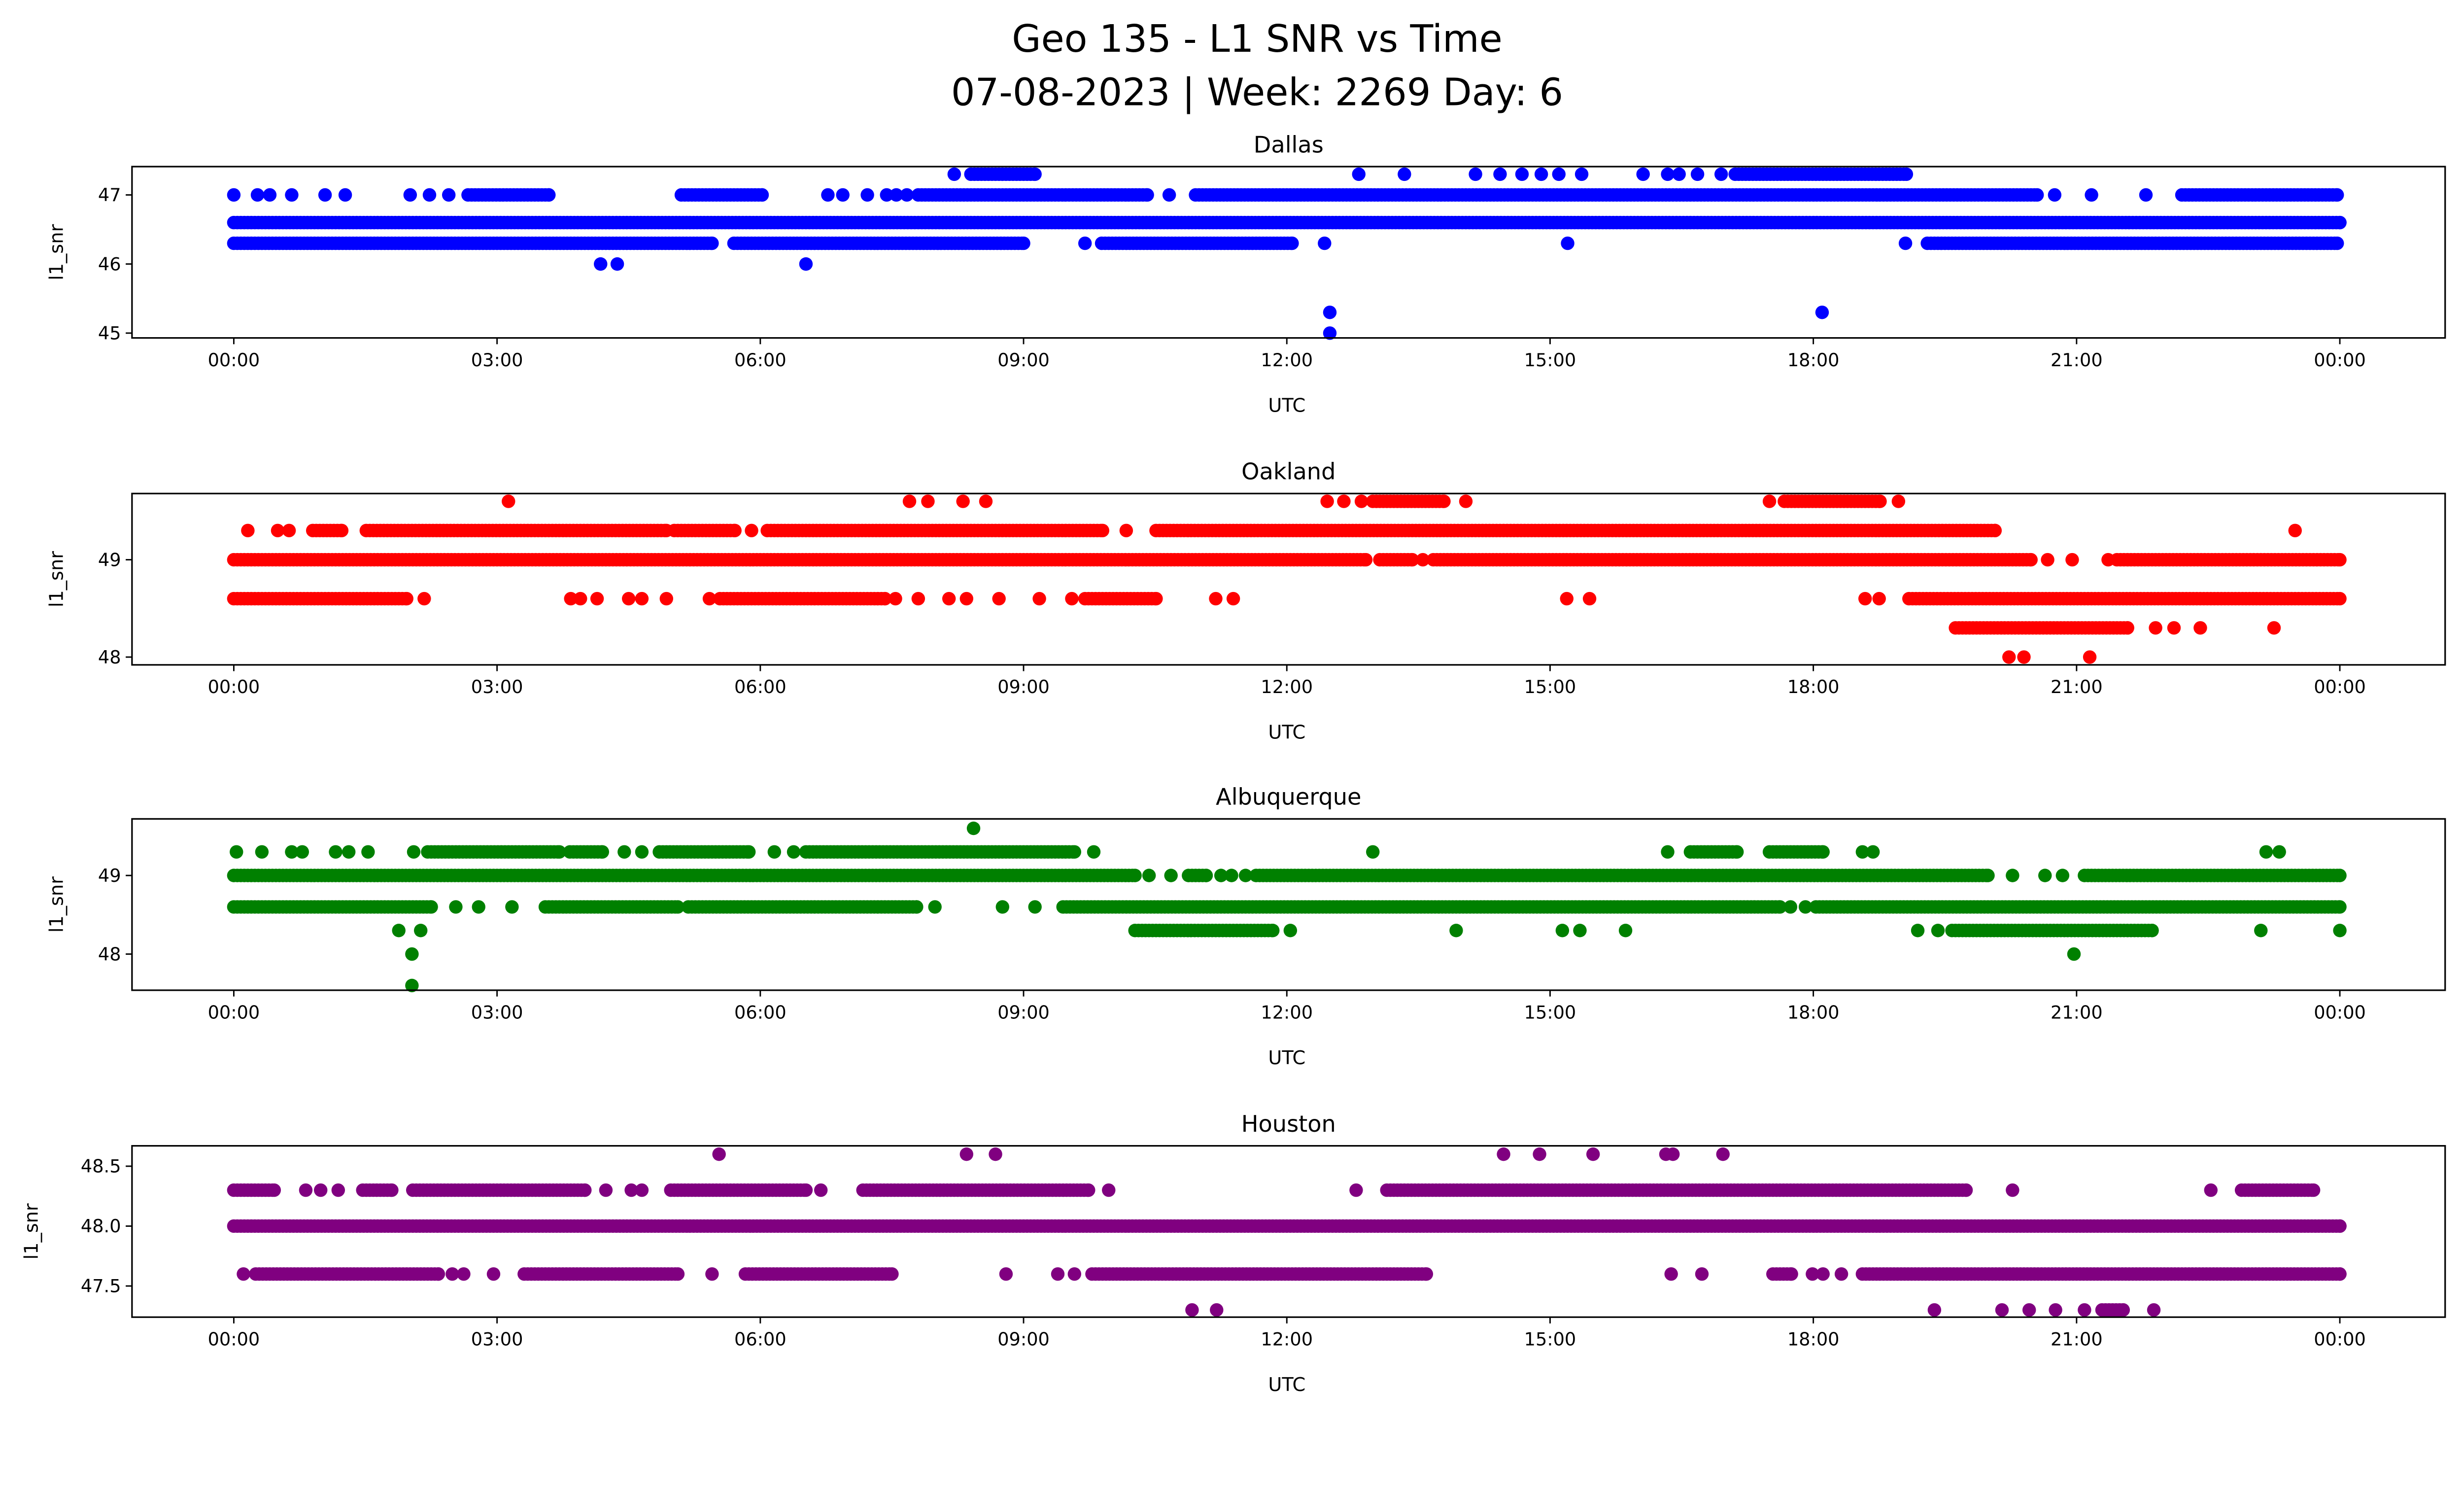 Image resolution: width=2464 pixels, height=1495 pixels. What do you see at coordinates (109, 195) in the screenshot?
I see `y-tick-label: 47` at bounding box center [109, 195].